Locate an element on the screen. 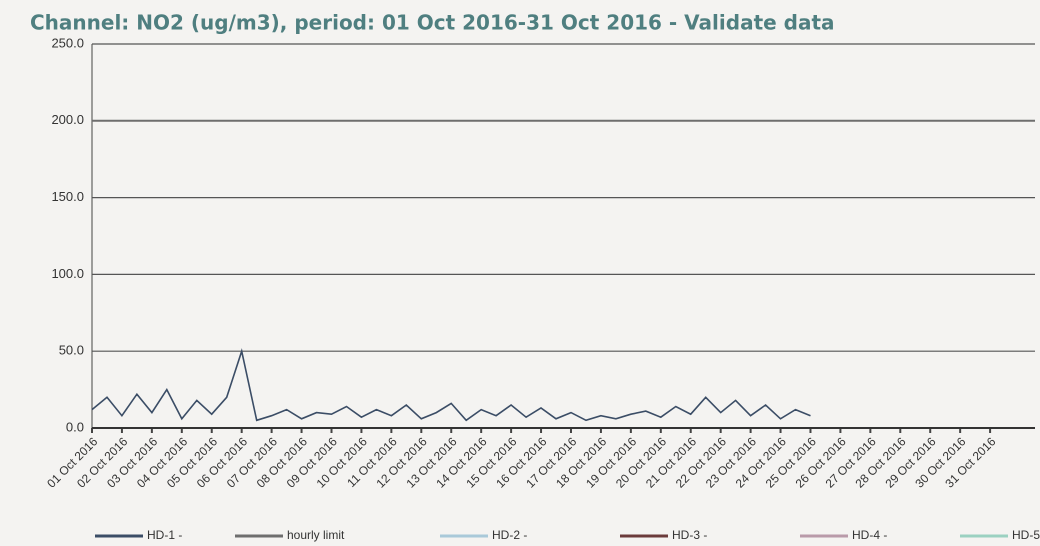  legend-label: hourly limit is located at coordinates (316, 535).